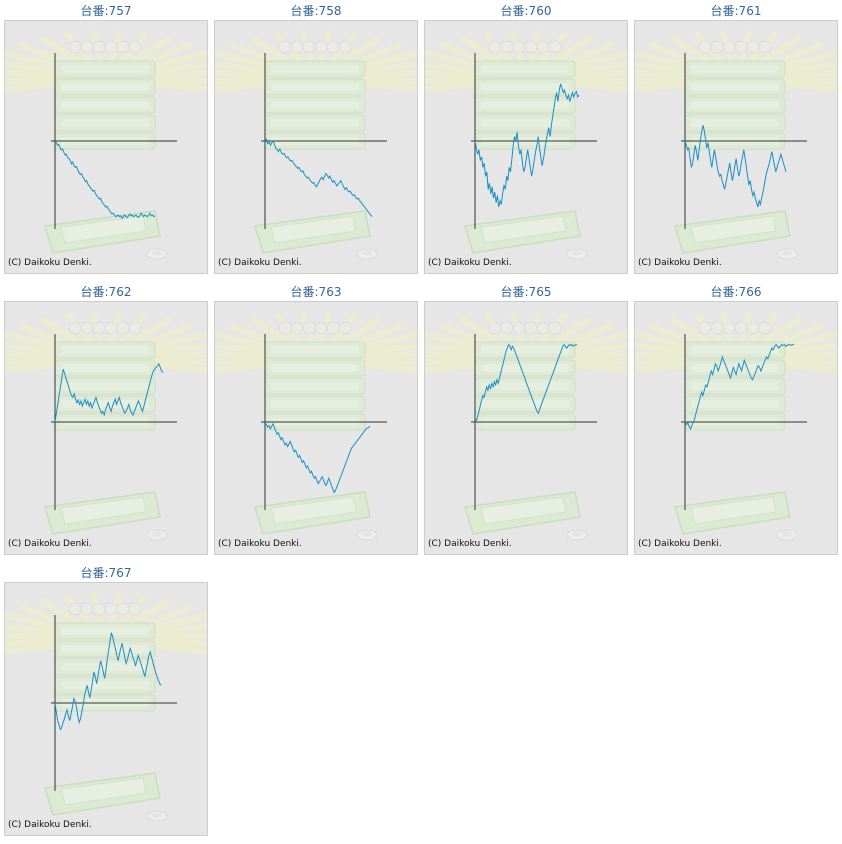 The width and height of the screenshot is (842, 844). I want to click on chart-title: 台番:763, so click(316, 292).